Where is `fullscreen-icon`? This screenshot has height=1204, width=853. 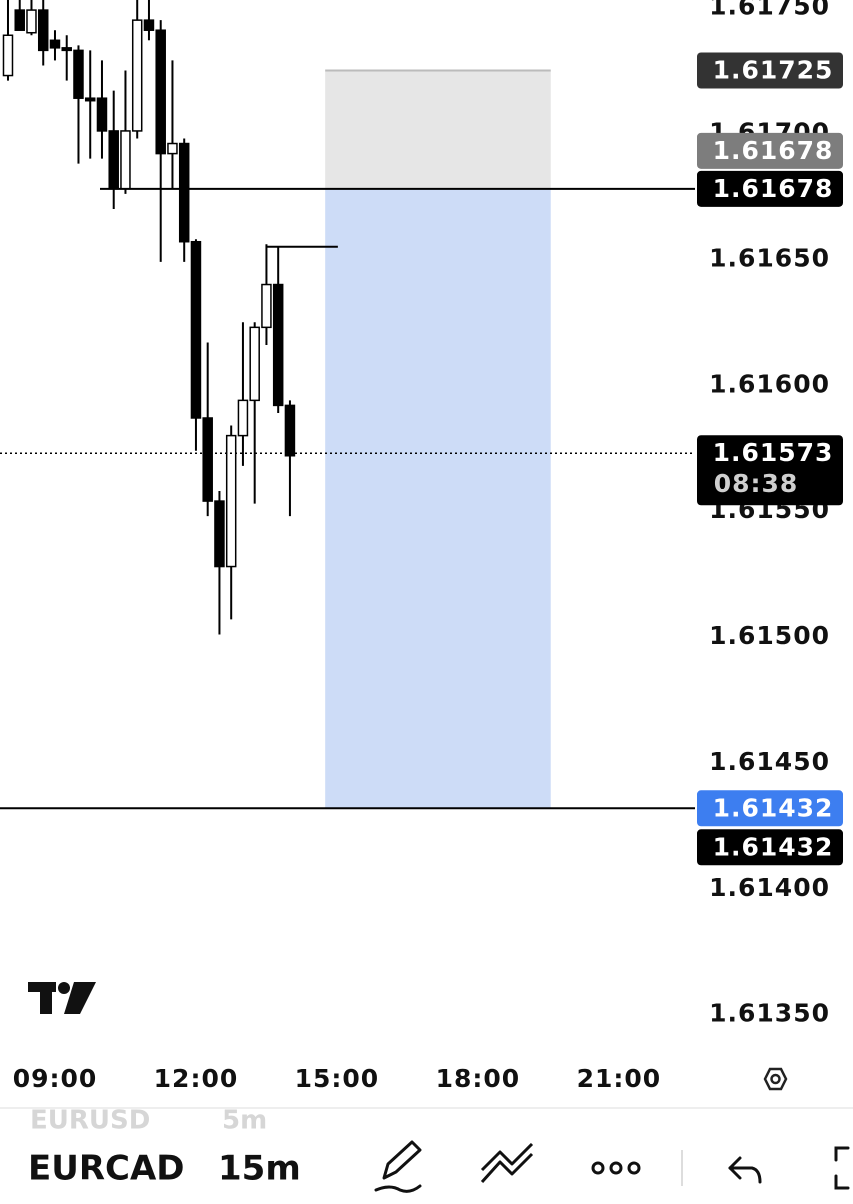 fullscreen-icon is located at coordinates (842, 1168).